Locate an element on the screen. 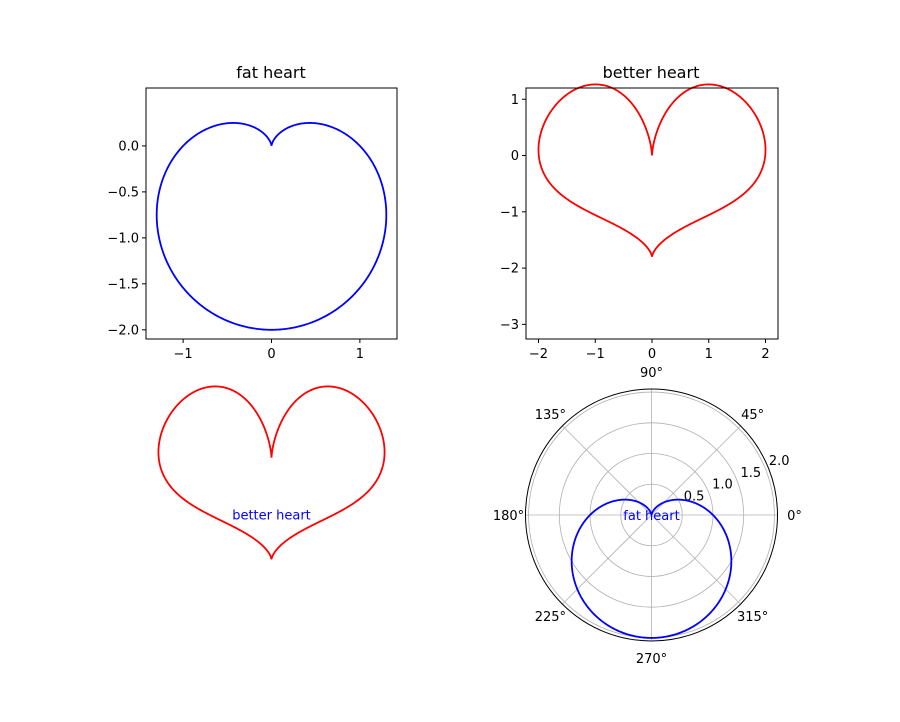  y-tick-label: 0.0 is located at coordinates (128, 146).